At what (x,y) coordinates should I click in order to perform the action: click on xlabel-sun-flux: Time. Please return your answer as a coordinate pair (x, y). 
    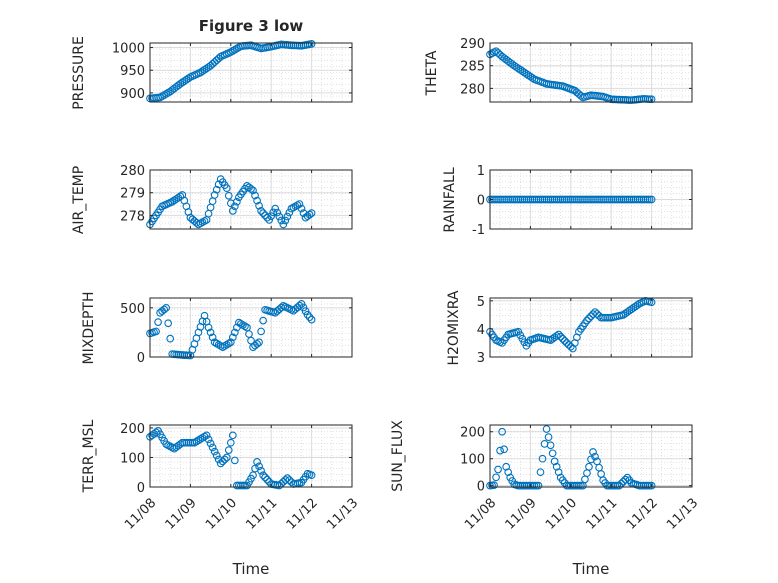
    Looking at the image, I should click on (591, 569).